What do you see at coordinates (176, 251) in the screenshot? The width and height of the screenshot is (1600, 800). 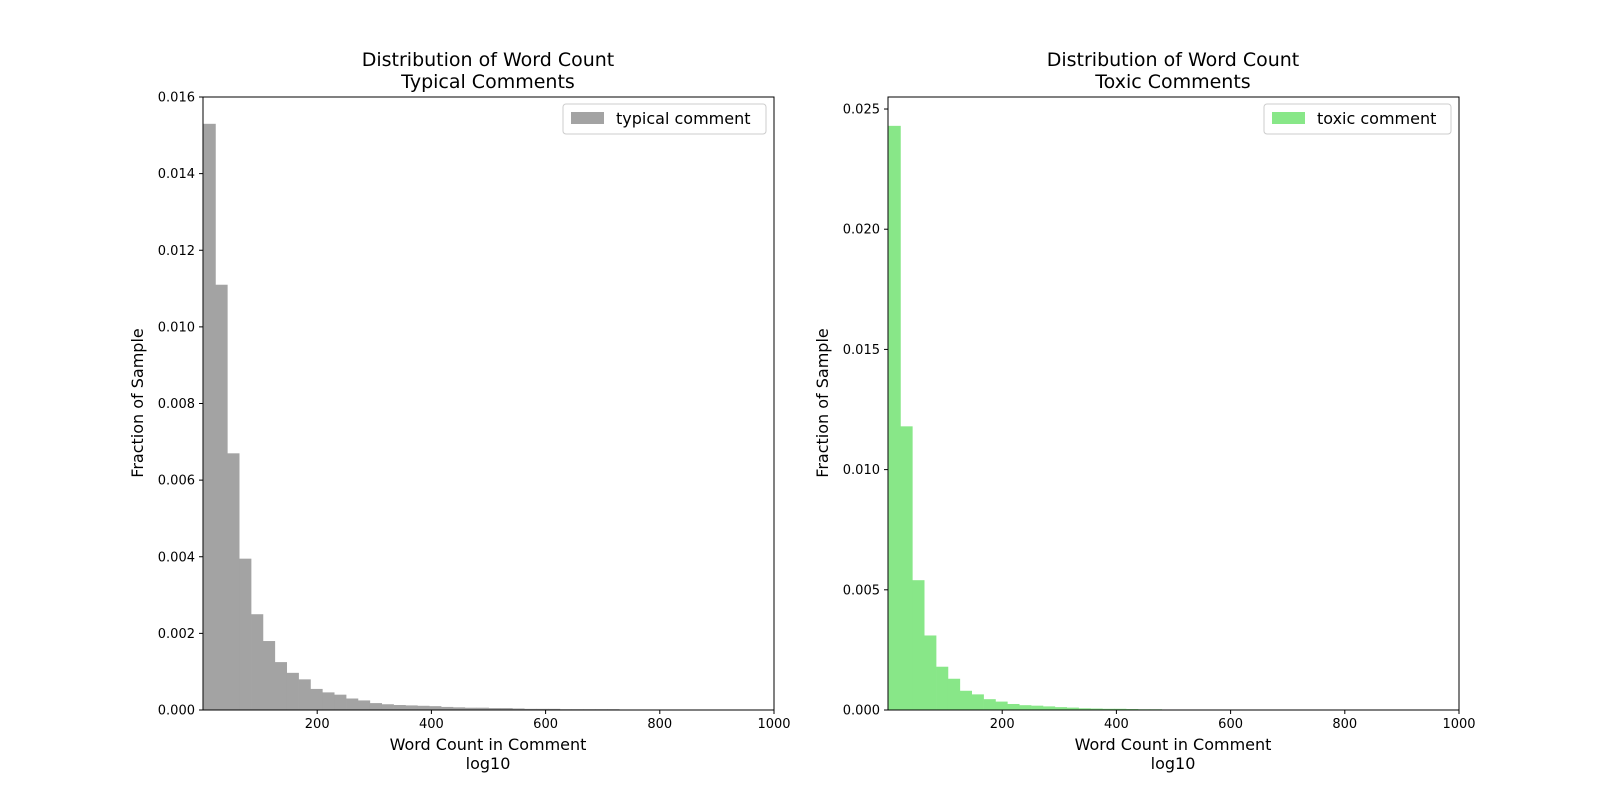 I see `y-tick-label: 0.012` at bounding box center [176, 251].